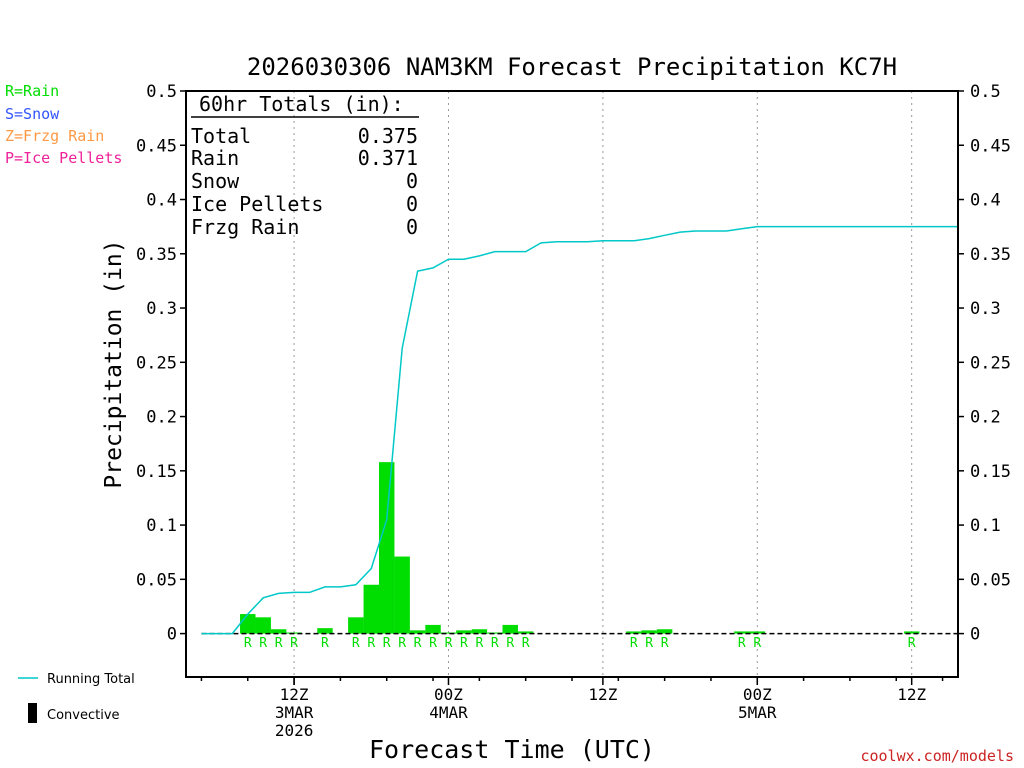  Describe the element at coordinates (294, 730) in the screenshot. I see `x-tick-label: 2026` at that location.